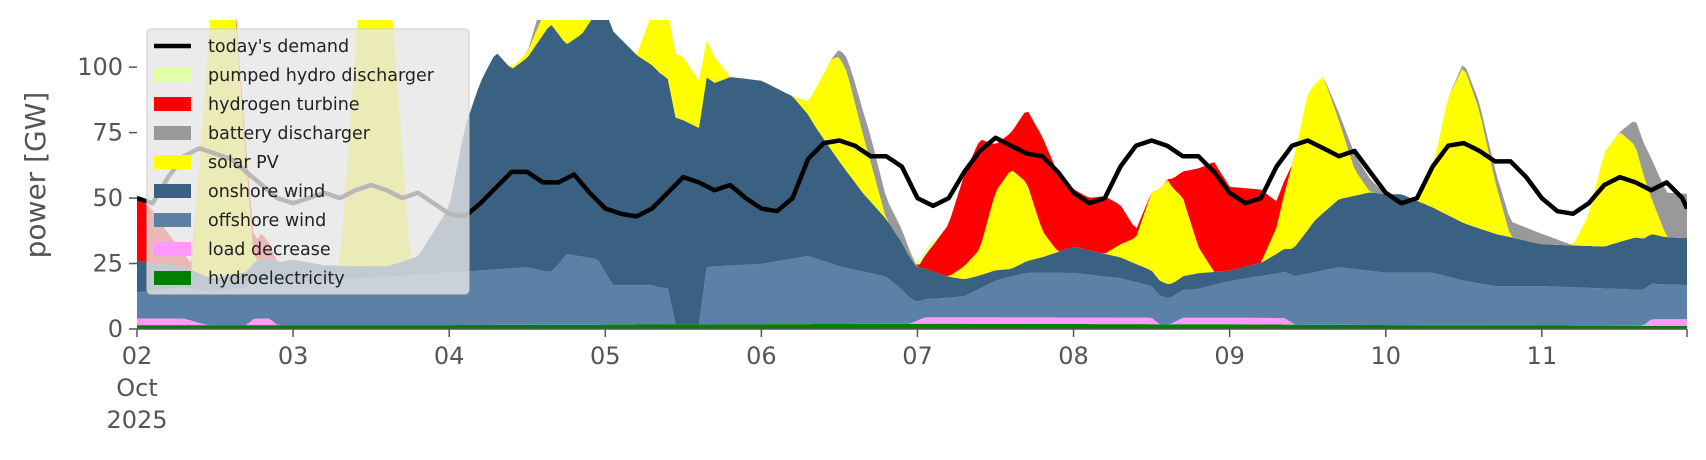 This screenshot has height=460, width=1706. What do you see at coordinates (136, 420) in the screenshot?
I see `x-tick-sublabel: 2025` at bounding box center [136, 420].